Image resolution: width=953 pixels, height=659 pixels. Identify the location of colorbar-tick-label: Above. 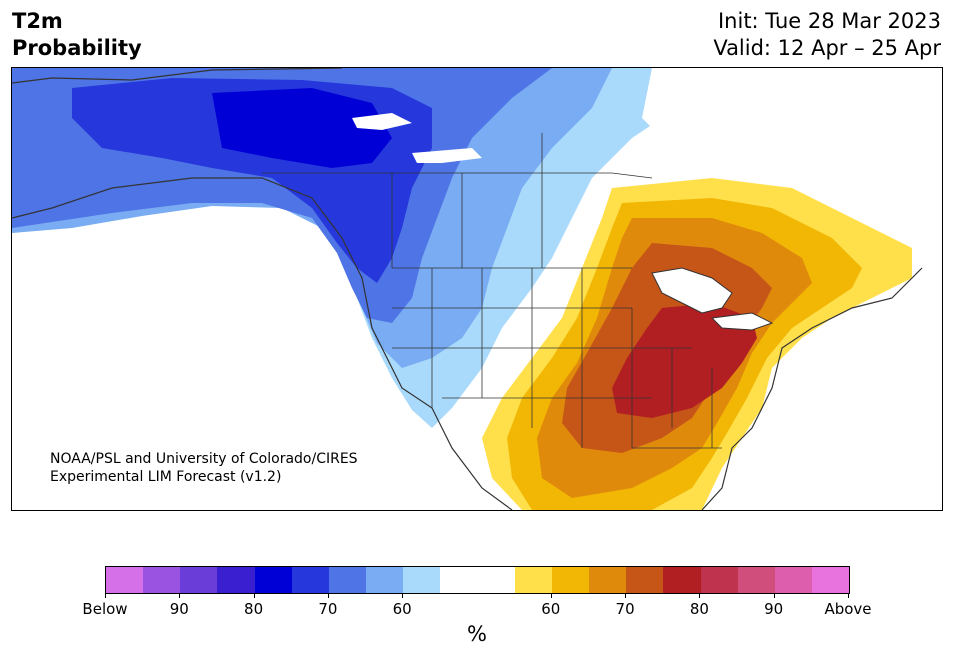
(848, 609).